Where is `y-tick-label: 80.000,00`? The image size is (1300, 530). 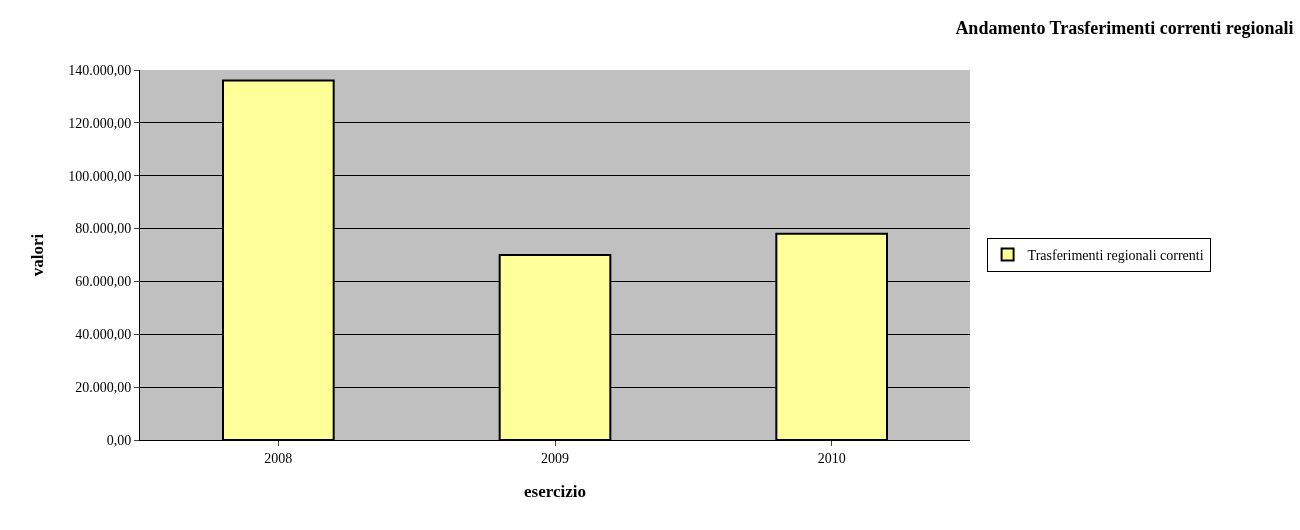 y-tick-label: 80.000,00 is located at coordinates (103, 229).